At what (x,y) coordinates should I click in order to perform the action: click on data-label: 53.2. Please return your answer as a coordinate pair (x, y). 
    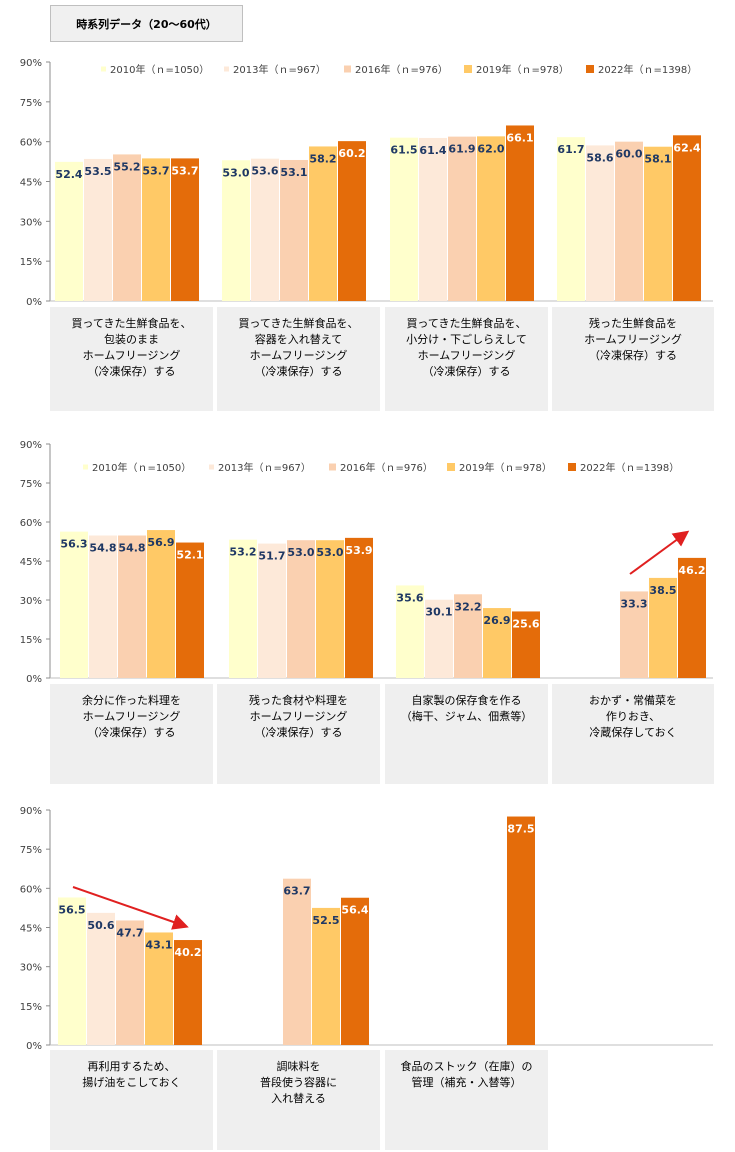
    Looking at the image, I should click on (242, 552).